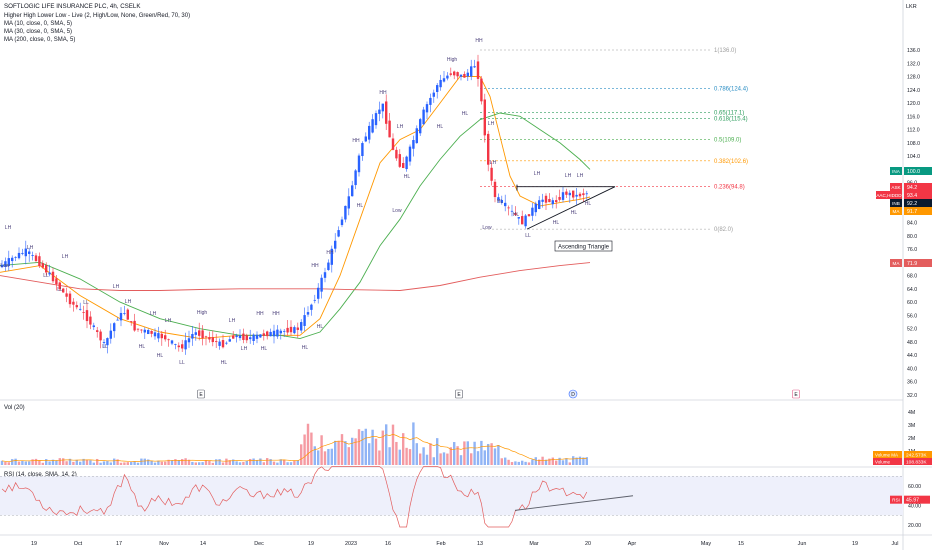 This screenshot has height=550, width=932. I want to click on time-tick: Oct, so click(78, 544).